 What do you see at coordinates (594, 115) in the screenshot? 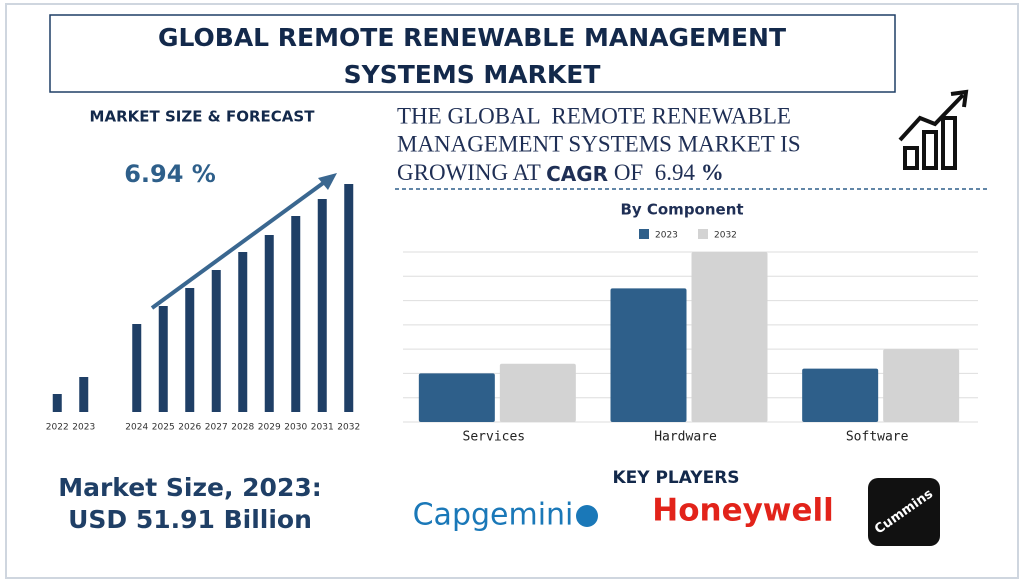
I see `headline-line: THE GLOBAL REMOTE RENEWABLE` at bounding box center [594, 115].